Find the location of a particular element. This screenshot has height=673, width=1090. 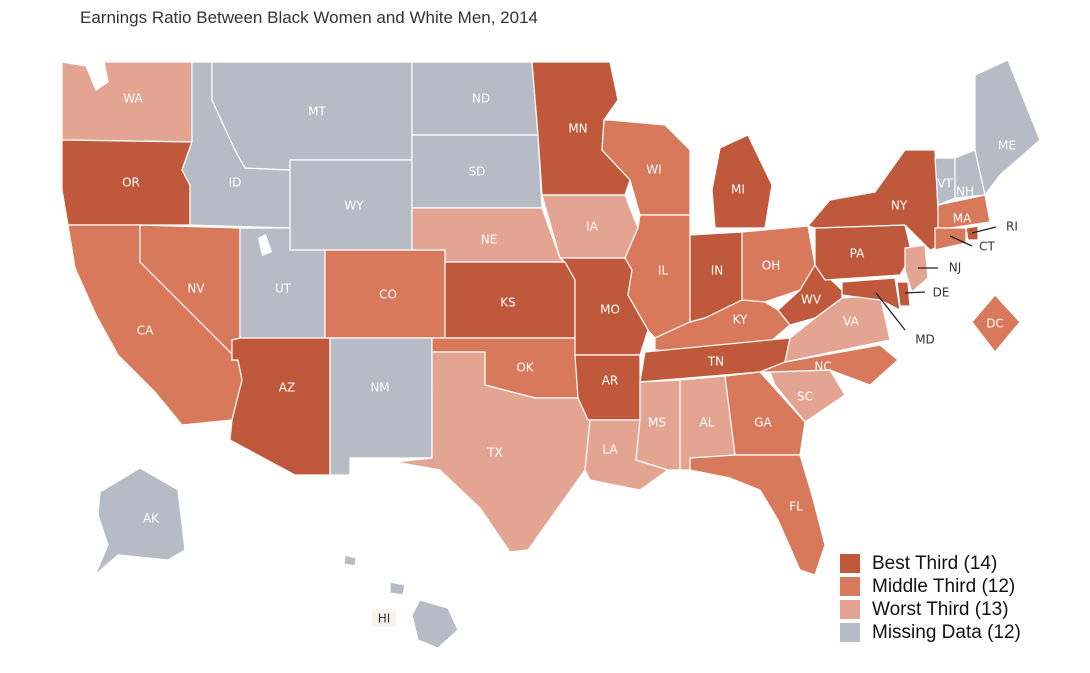

leader-lines is located at coordinates (936, 278).